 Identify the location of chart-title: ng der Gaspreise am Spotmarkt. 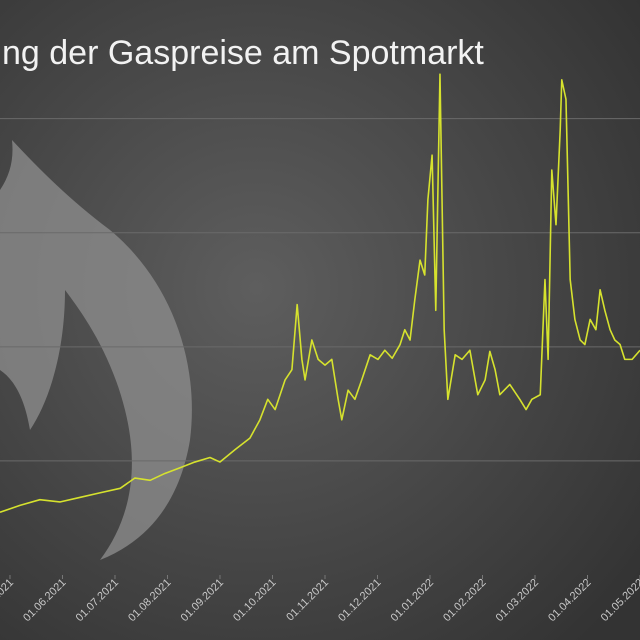
(243, 53).